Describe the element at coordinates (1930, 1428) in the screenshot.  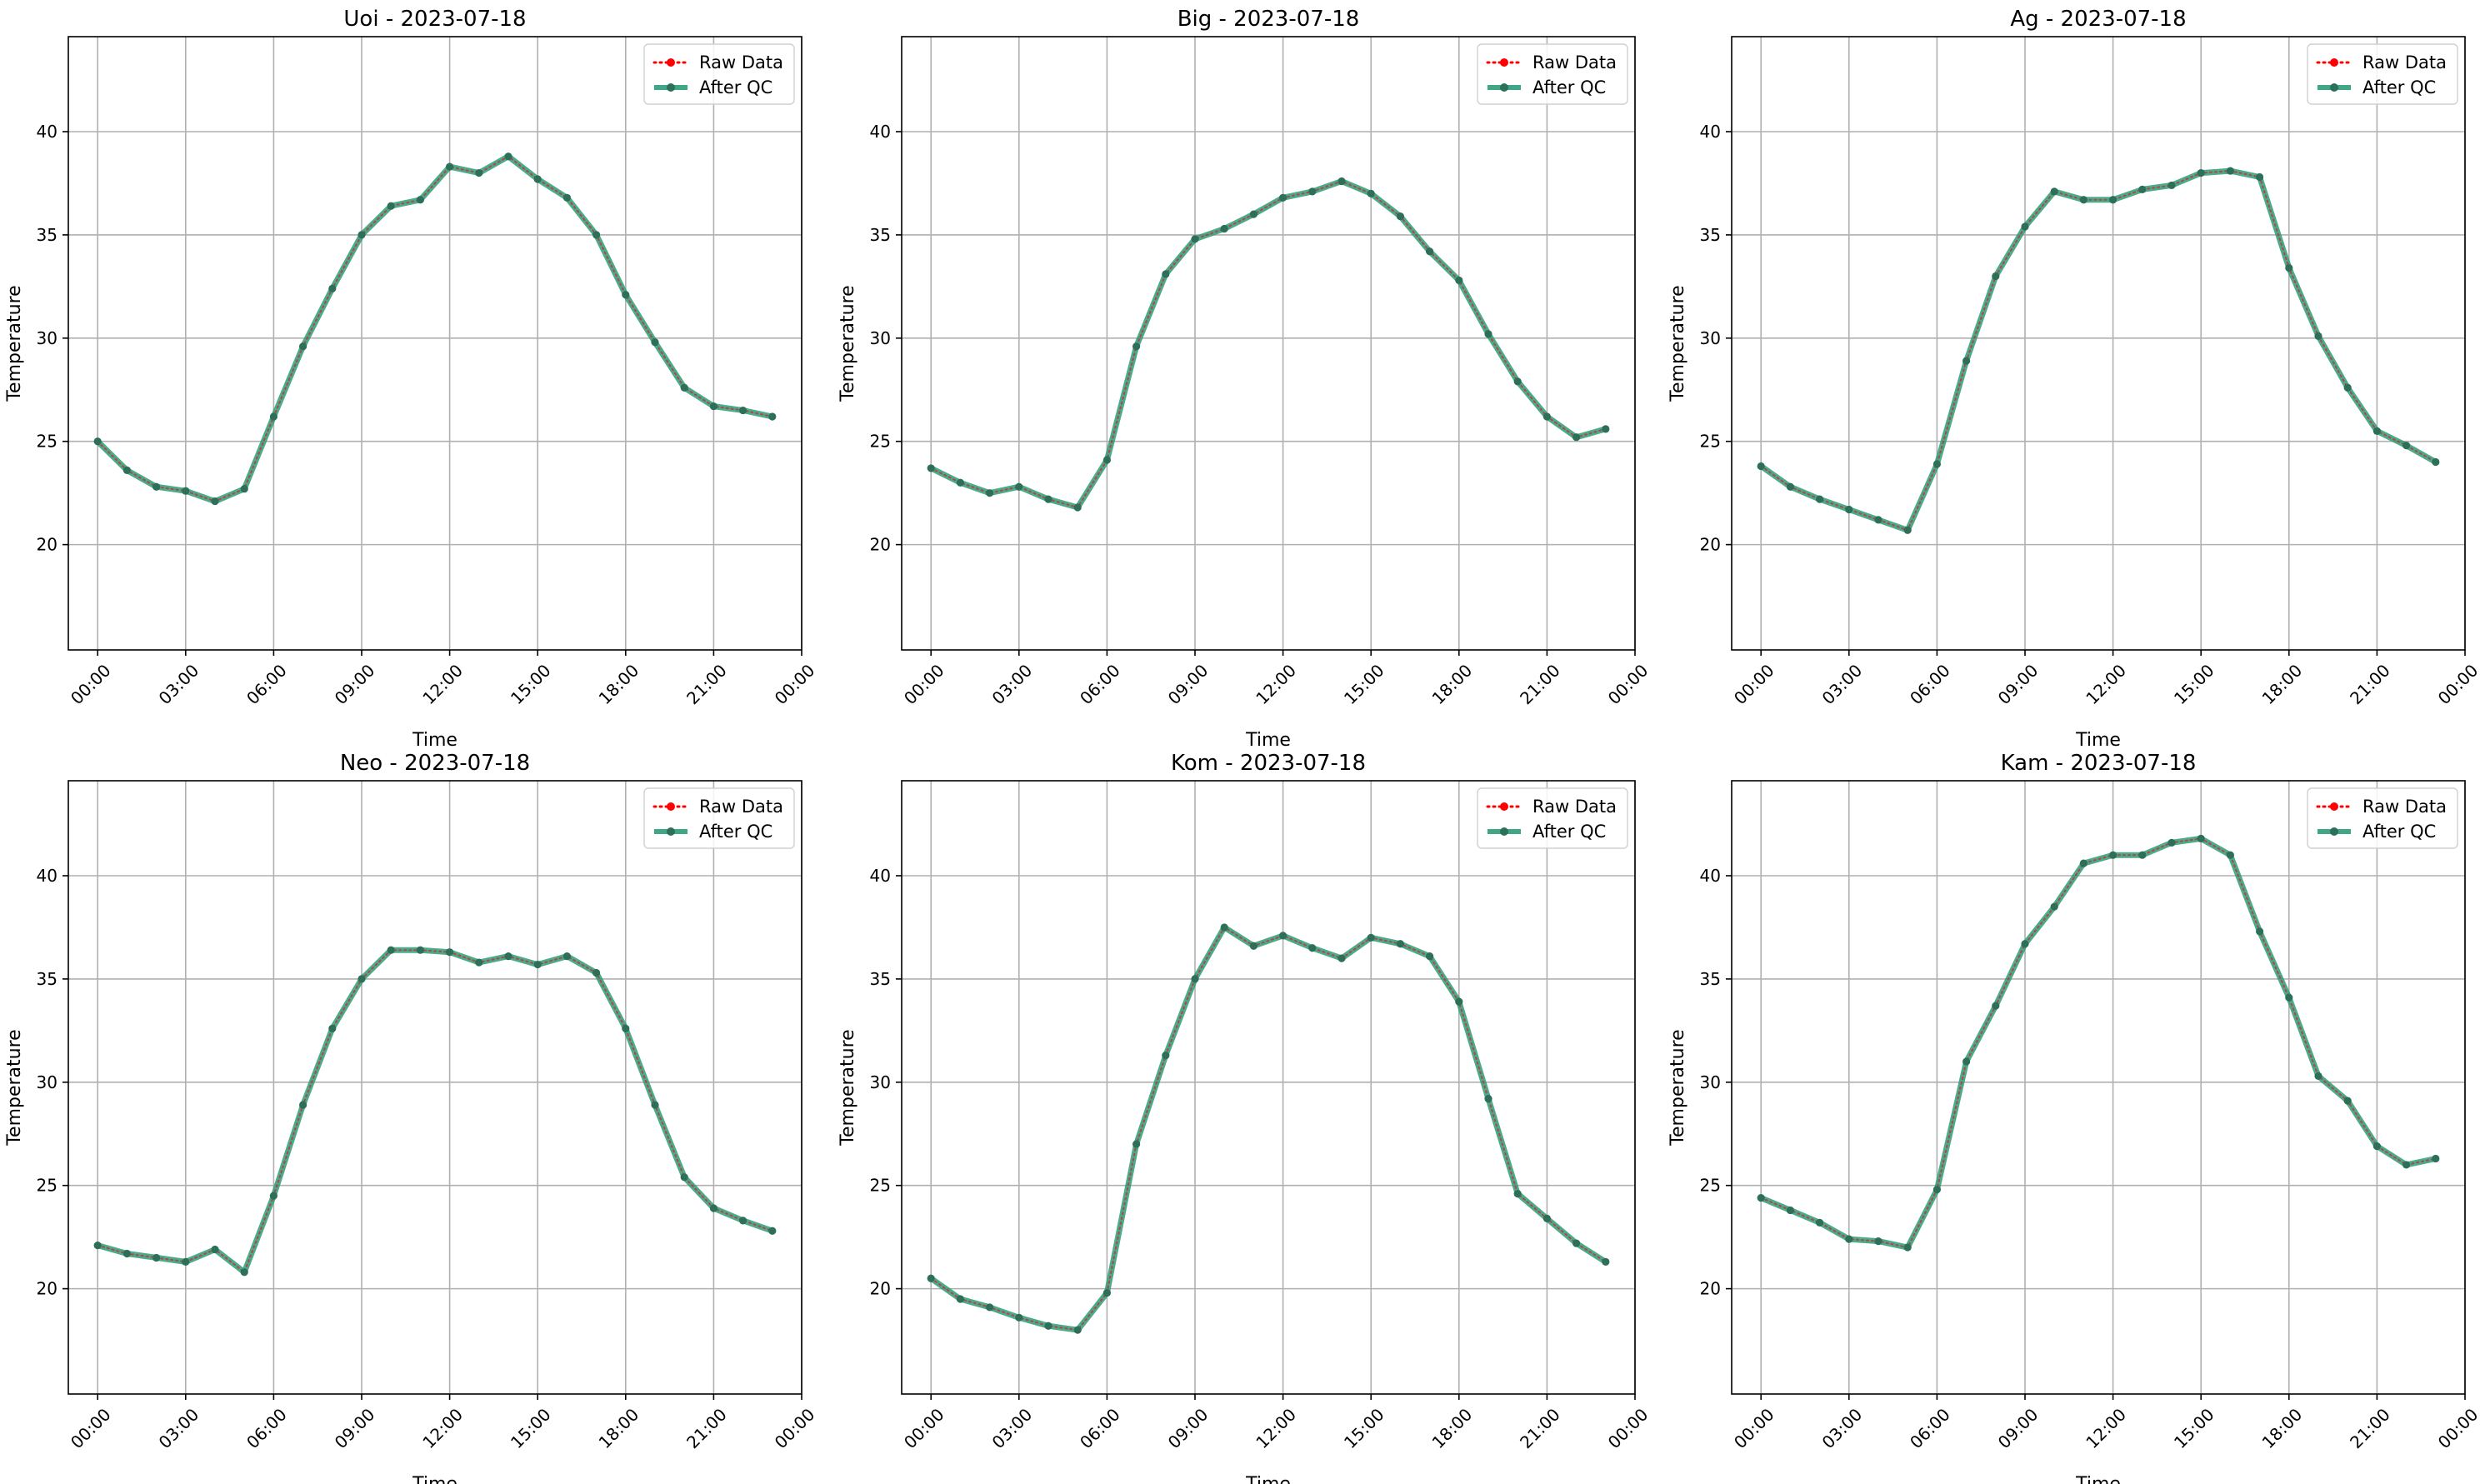
I see `x-tick-label: 06:00` at that location.